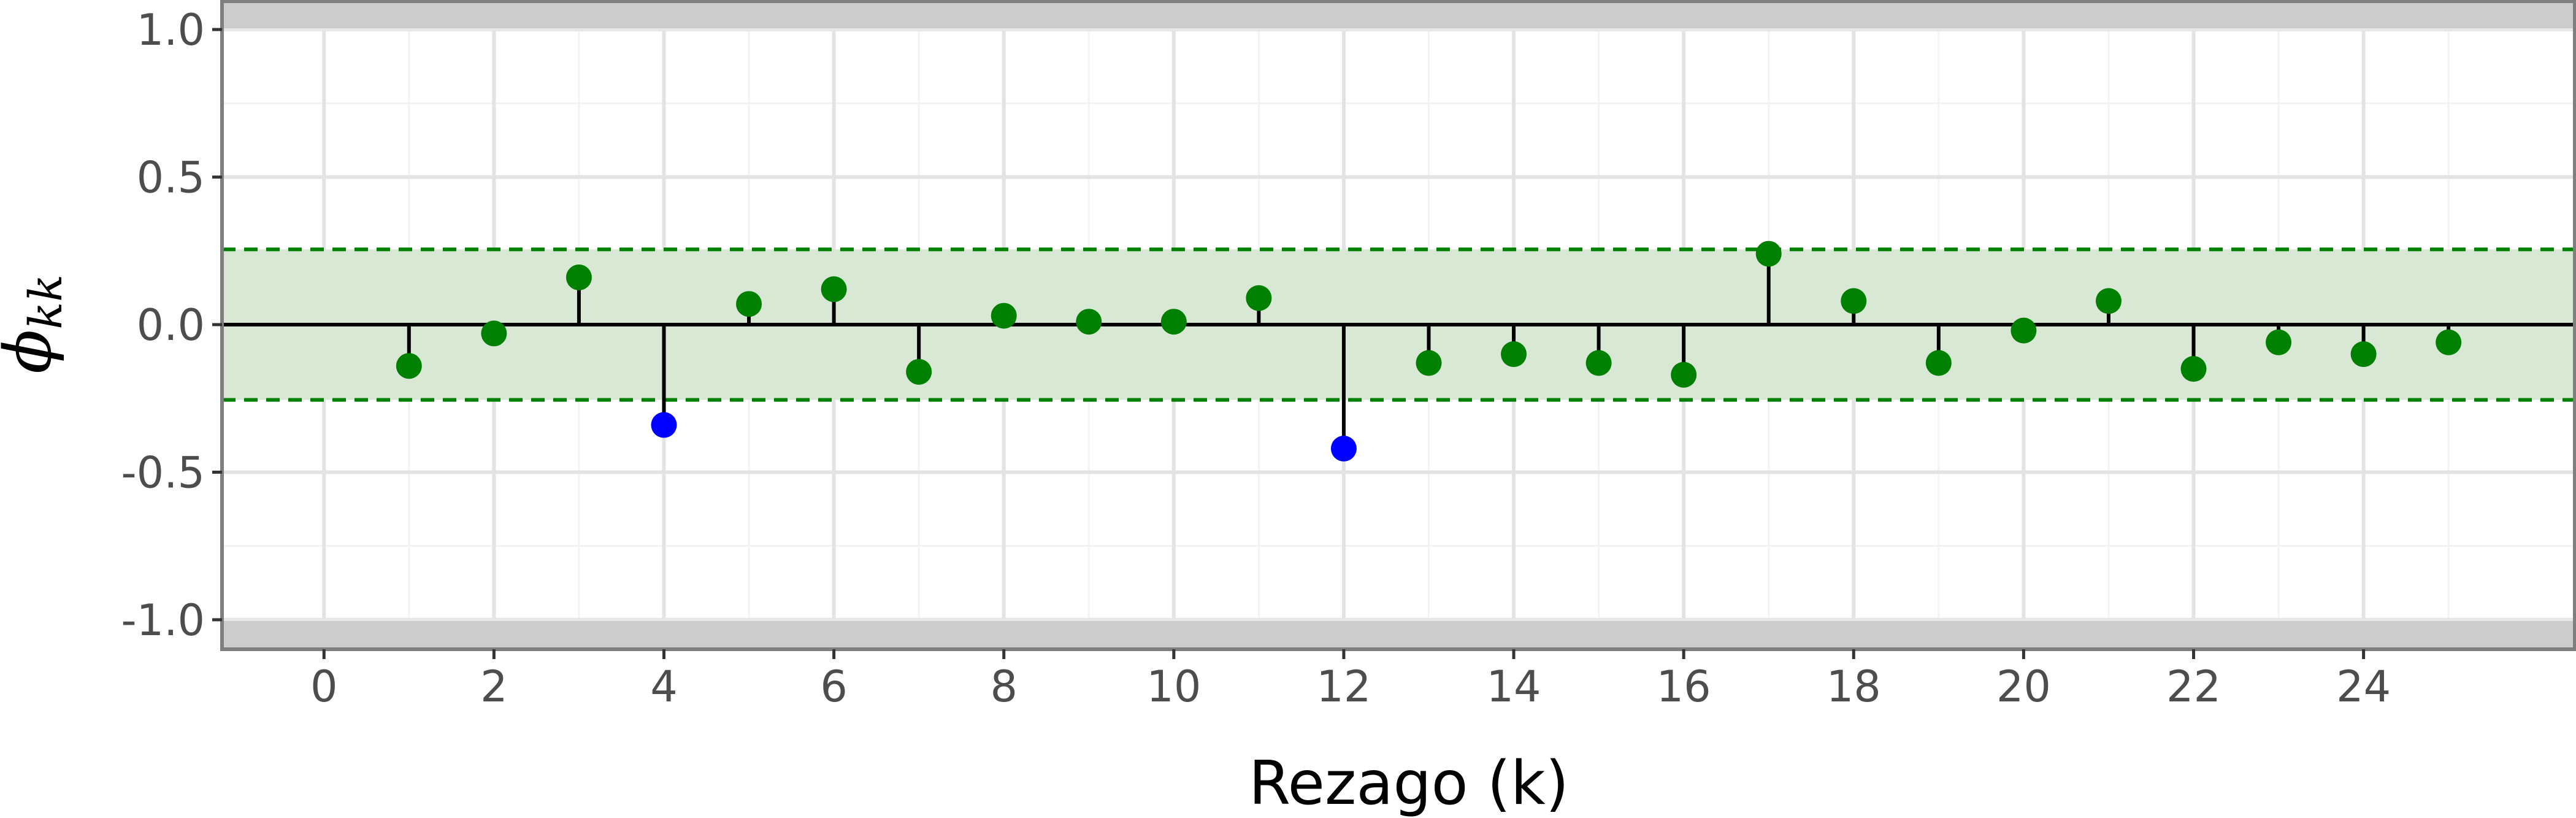 Image resolution: width=2576 pixels, height=818 pixels. Describe the element at coordinates (324, 687) in the screenshot. I see `x-tick-label: 0` at that location.